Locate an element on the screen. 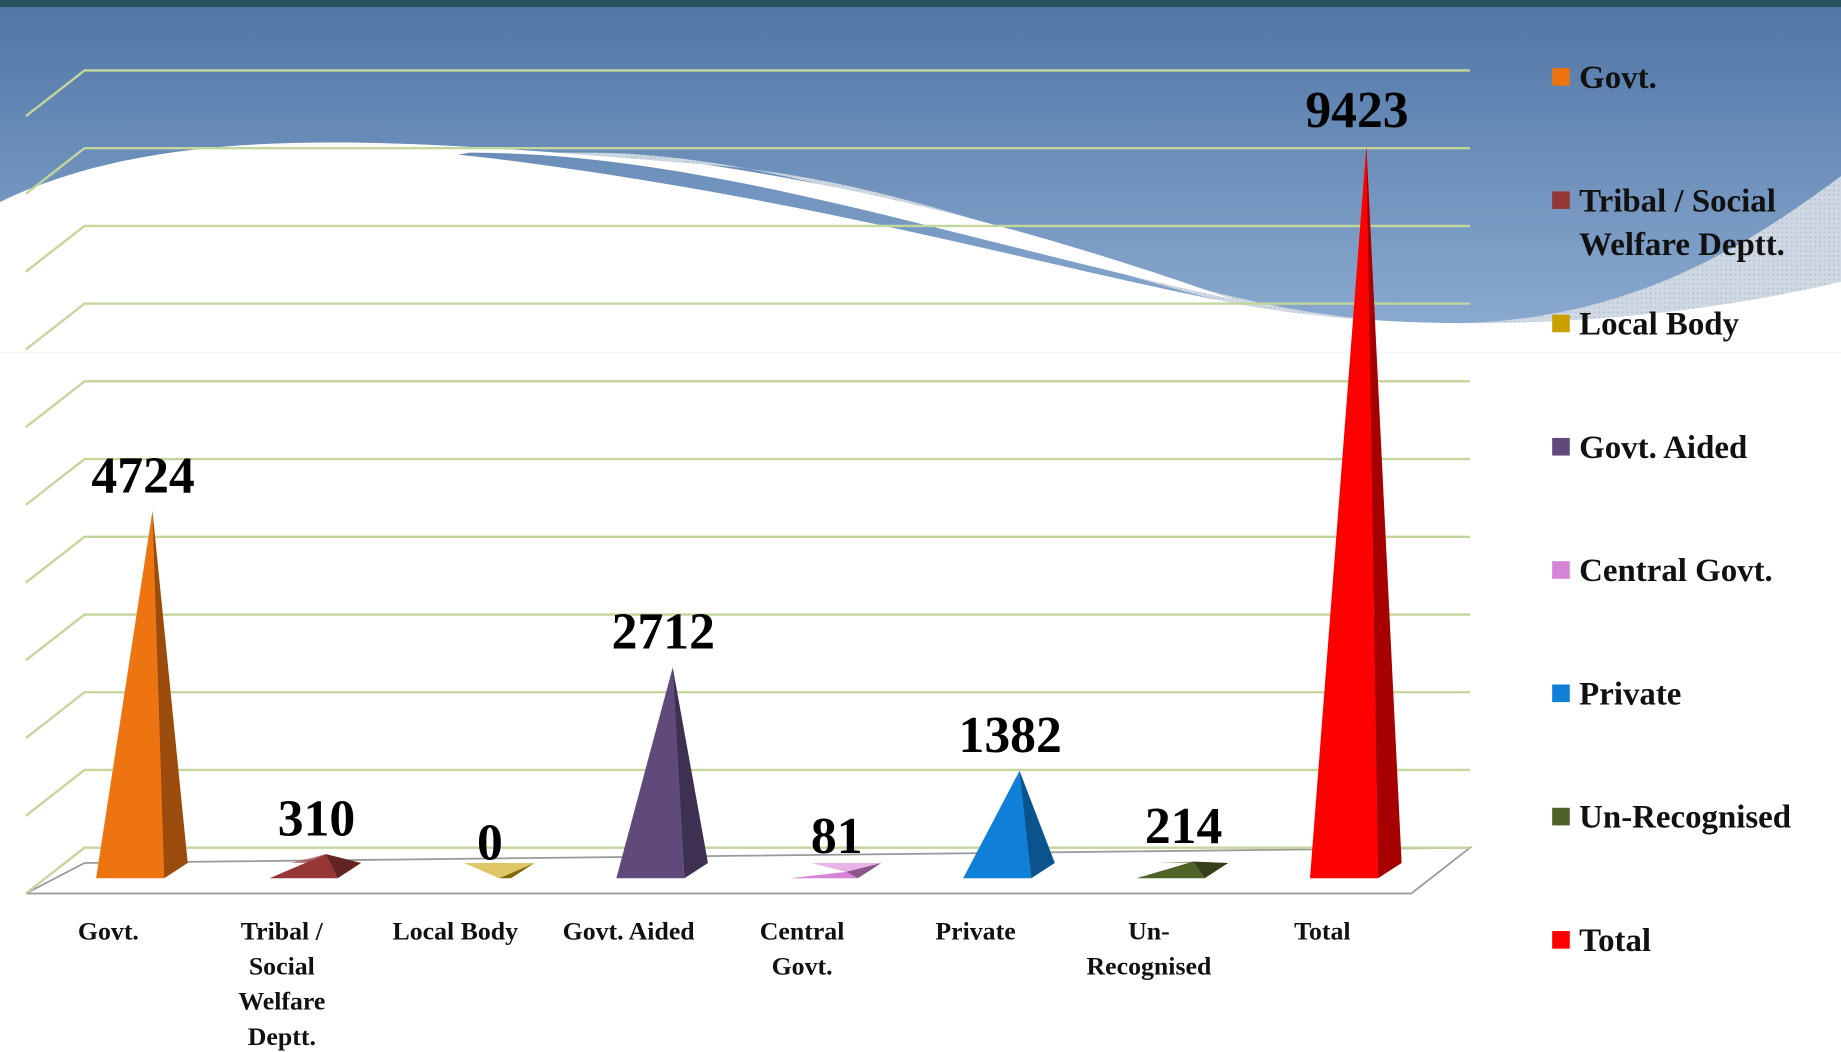 The height and width of the screenshot is (1052, 1841). legend-label: Govt. Aided is located at coordinates (1663, 448).